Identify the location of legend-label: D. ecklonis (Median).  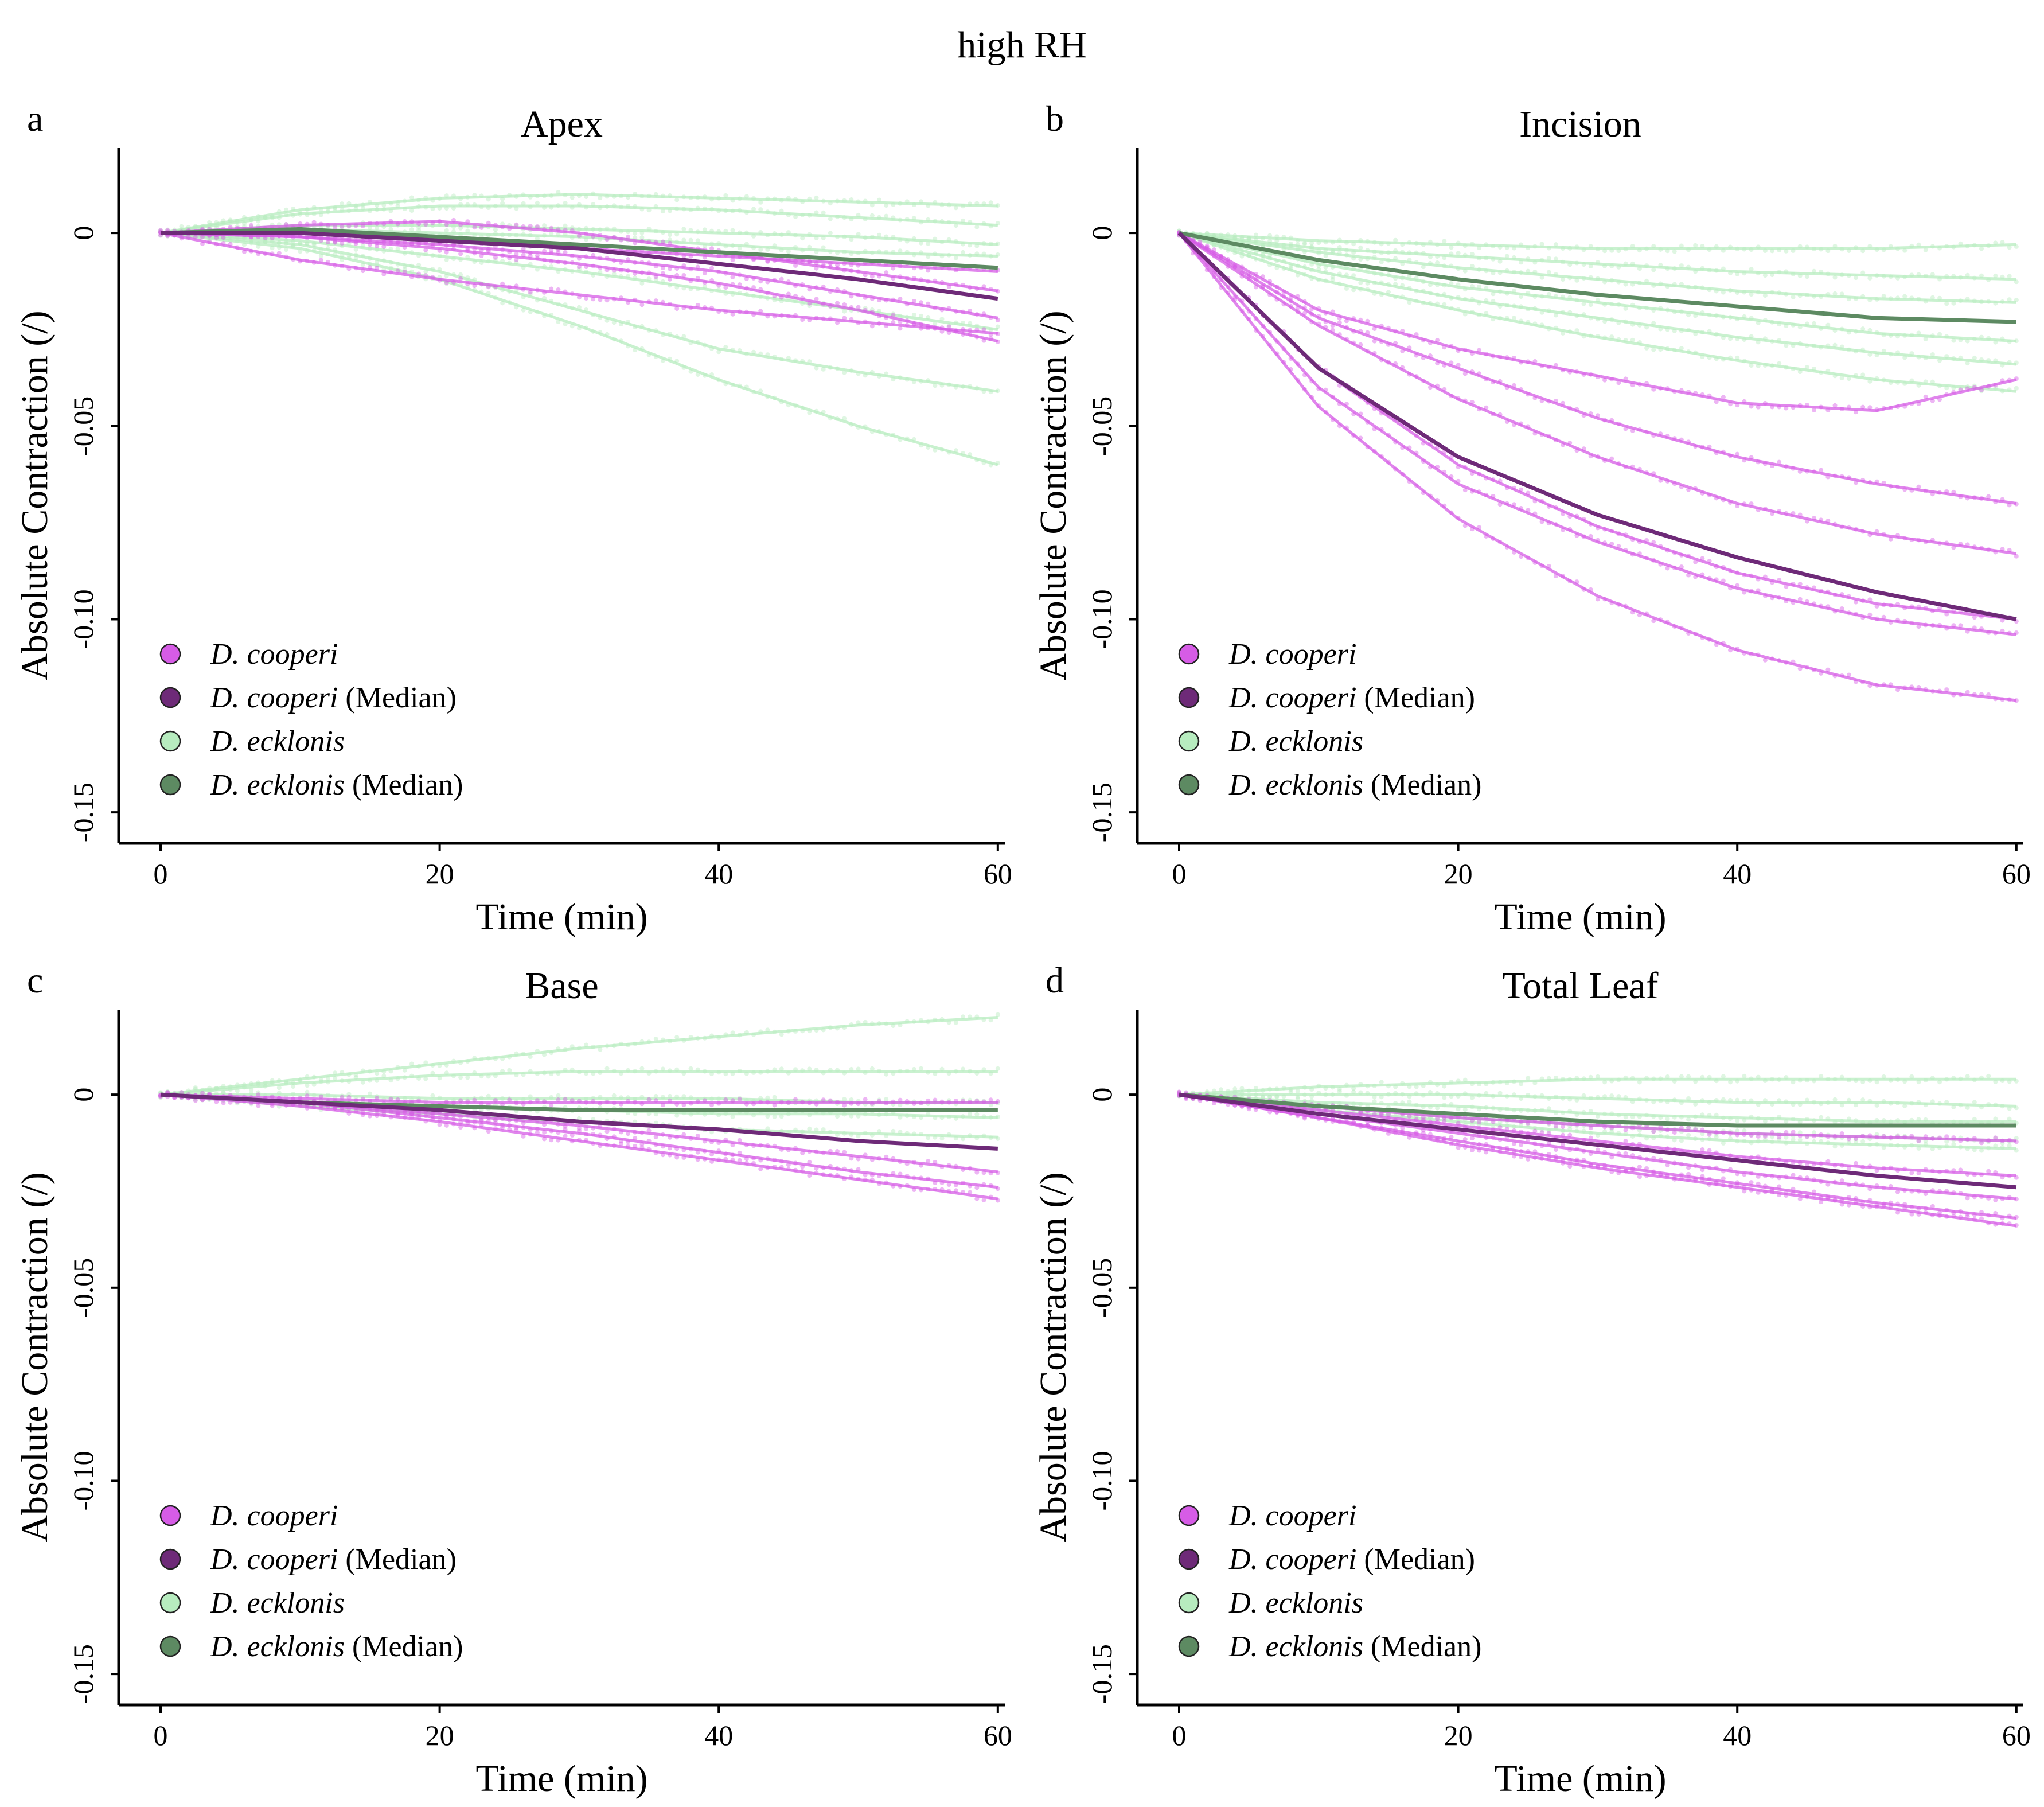
(336, 1646).